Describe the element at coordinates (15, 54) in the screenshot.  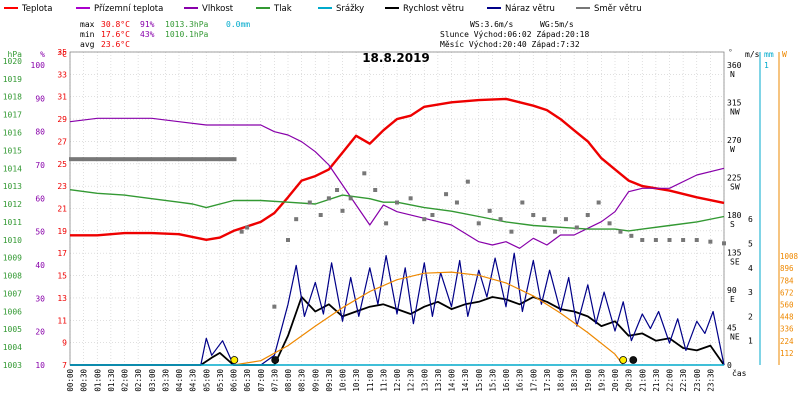
I see `axis-label-hpa: hPa` at that location.